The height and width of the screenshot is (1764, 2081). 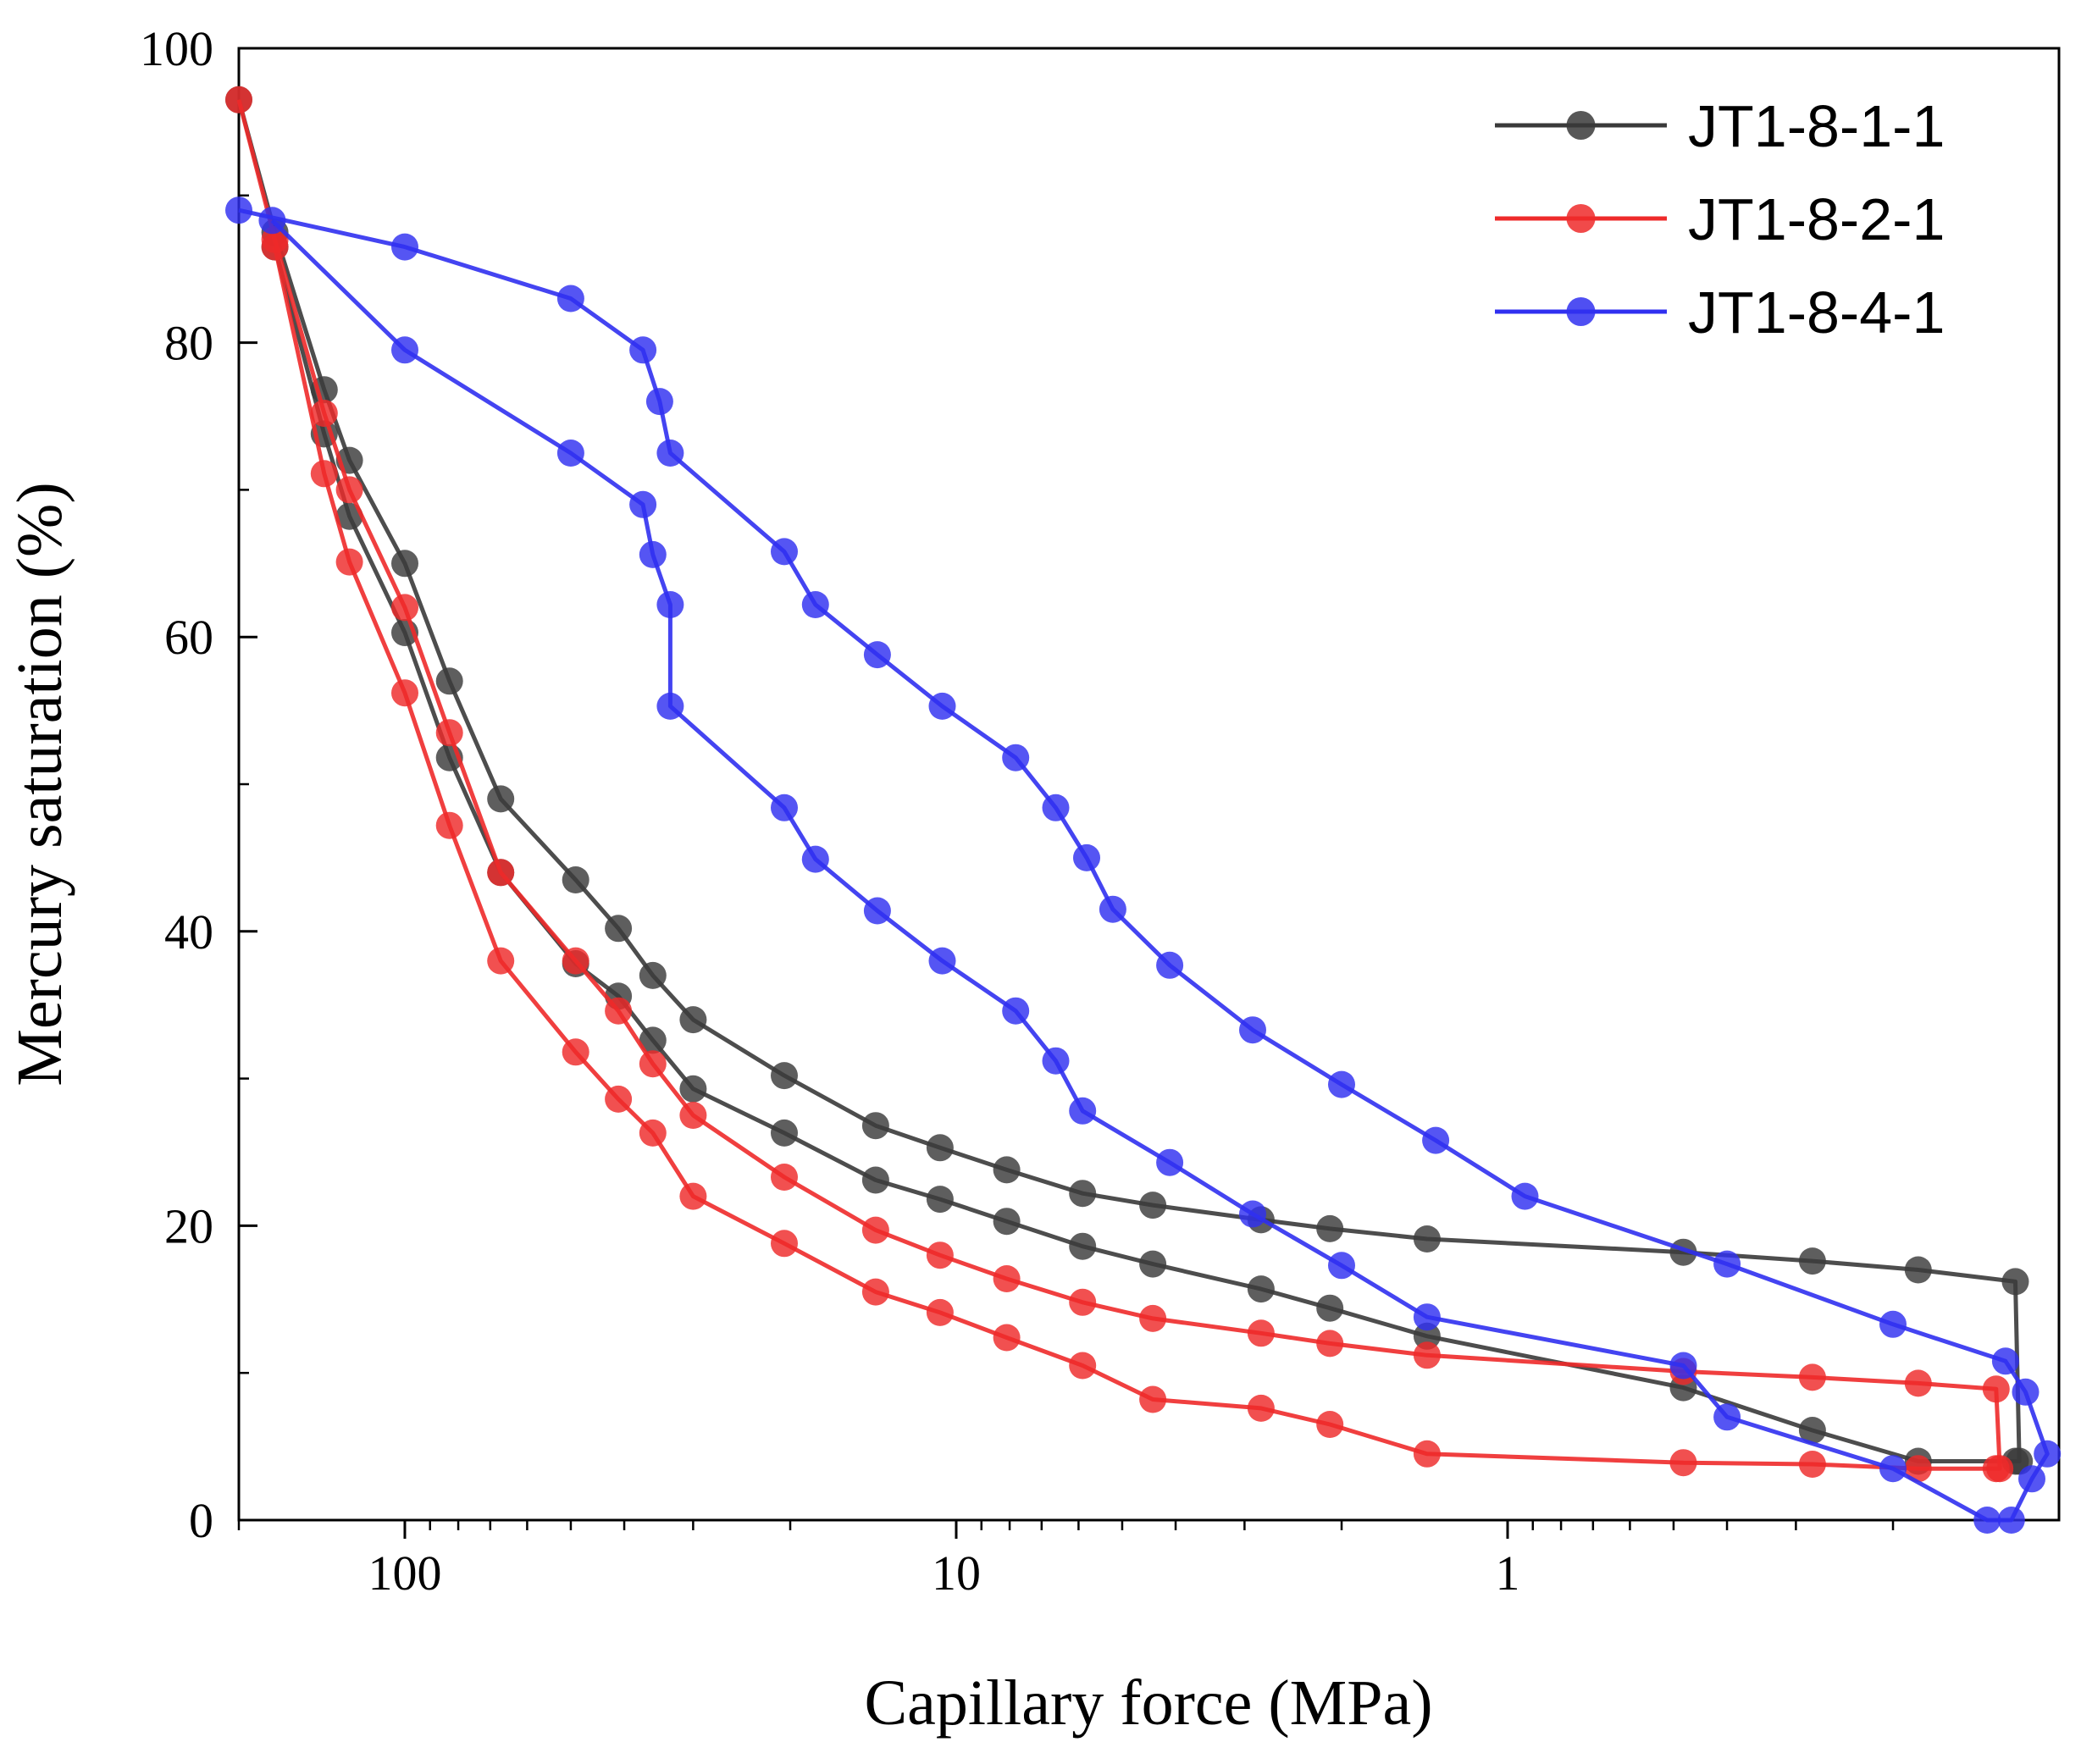 What do you see at coordinates (188, 637) in the screenshot?
I see `y-tick-label: 60` at bounding box center [188, 637].